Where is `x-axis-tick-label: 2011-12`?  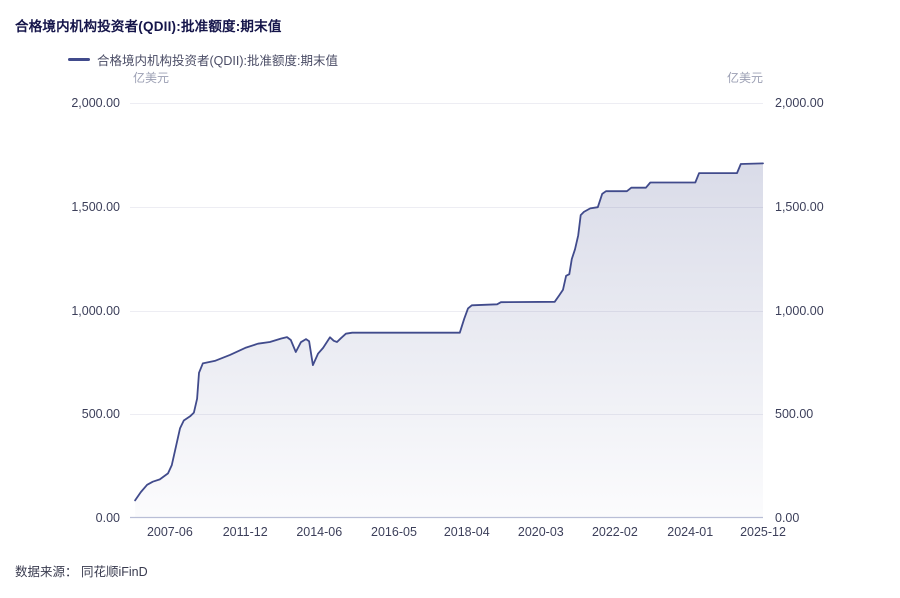 x-axis-tick-label: 2011-12 is located at coordinates (245, 532).